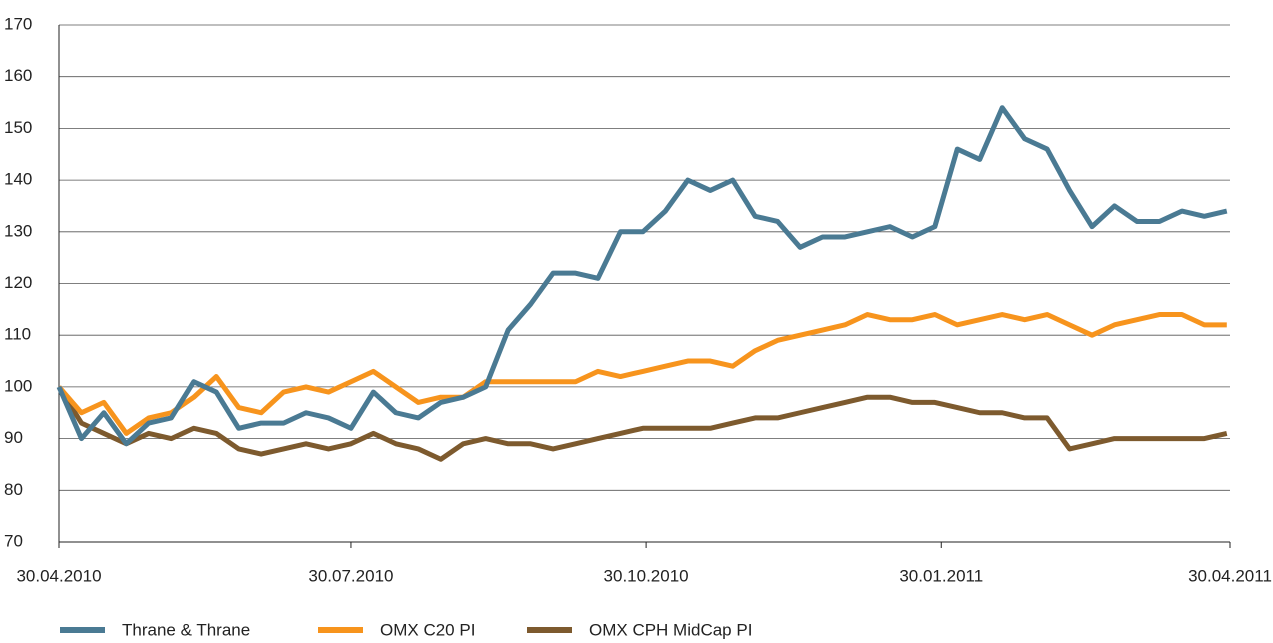  Describe the element at coordinates (646, 575) in the screenshot. I see `x-tick-label: 30.10.2010` at that location.